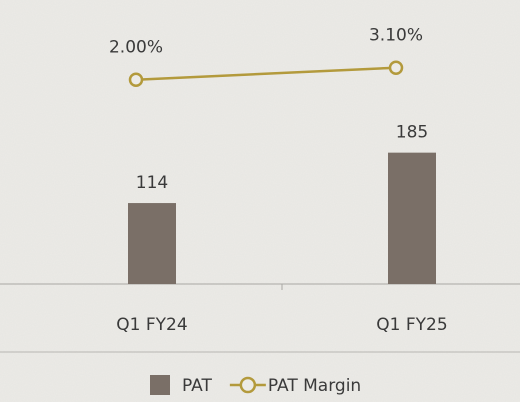 The image size is (520, 402). Describe the element at coordinates (197, 386) in the screenshot. I see `legend-label: PAT` at that location.